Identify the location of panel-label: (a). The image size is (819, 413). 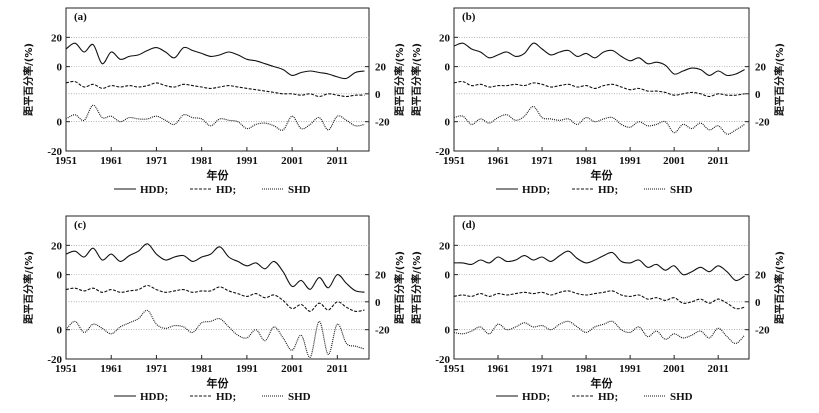
(80, 17).